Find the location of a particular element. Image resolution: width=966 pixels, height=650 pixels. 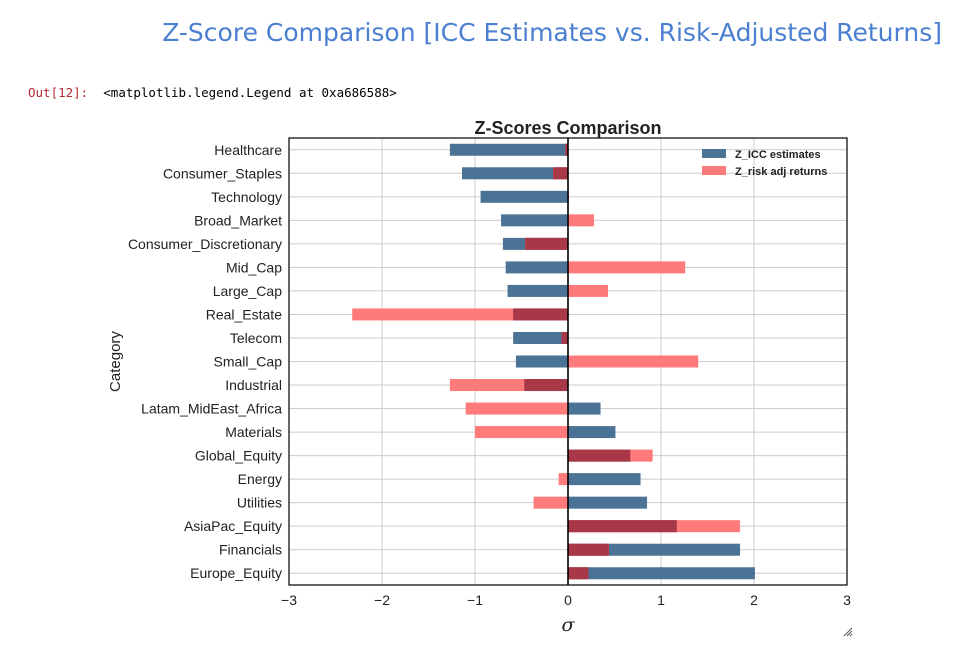

bar-icc-materials is located at coordinates (592, 432).